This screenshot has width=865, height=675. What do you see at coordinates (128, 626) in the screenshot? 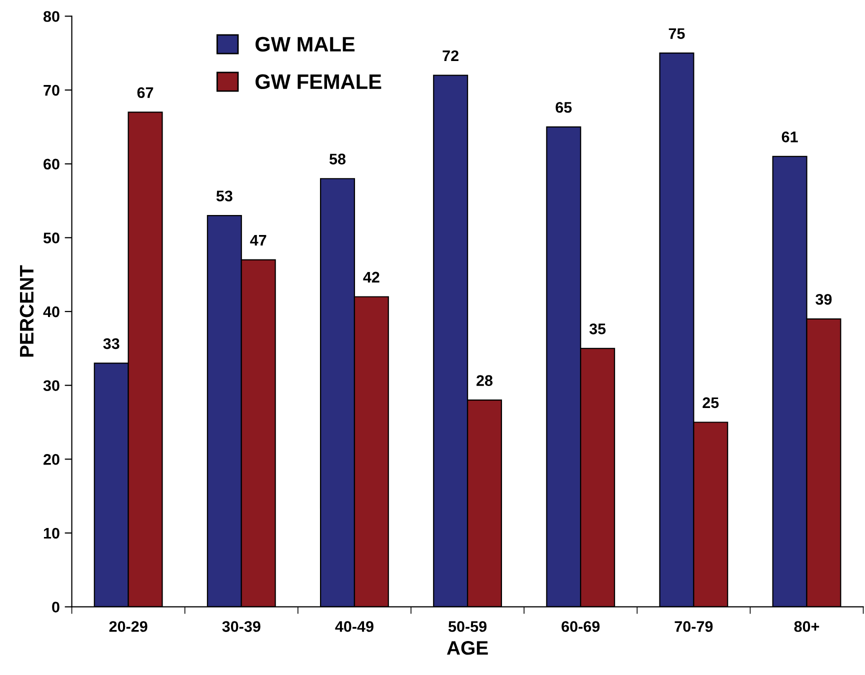
I see `x-tick-label: 20-29` at bounding box center [128, 626].